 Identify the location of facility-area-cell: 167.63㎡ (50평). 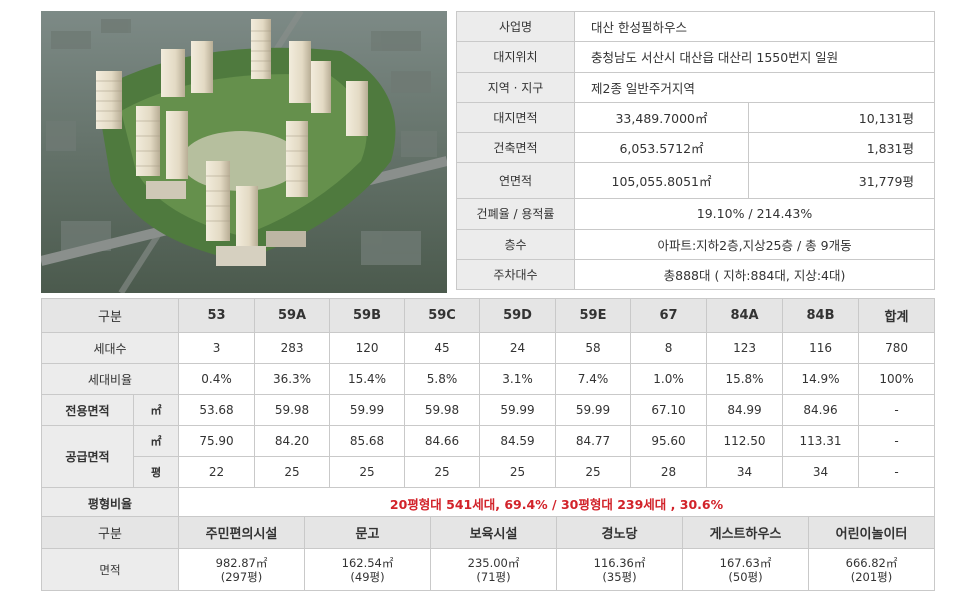
(745, 569).